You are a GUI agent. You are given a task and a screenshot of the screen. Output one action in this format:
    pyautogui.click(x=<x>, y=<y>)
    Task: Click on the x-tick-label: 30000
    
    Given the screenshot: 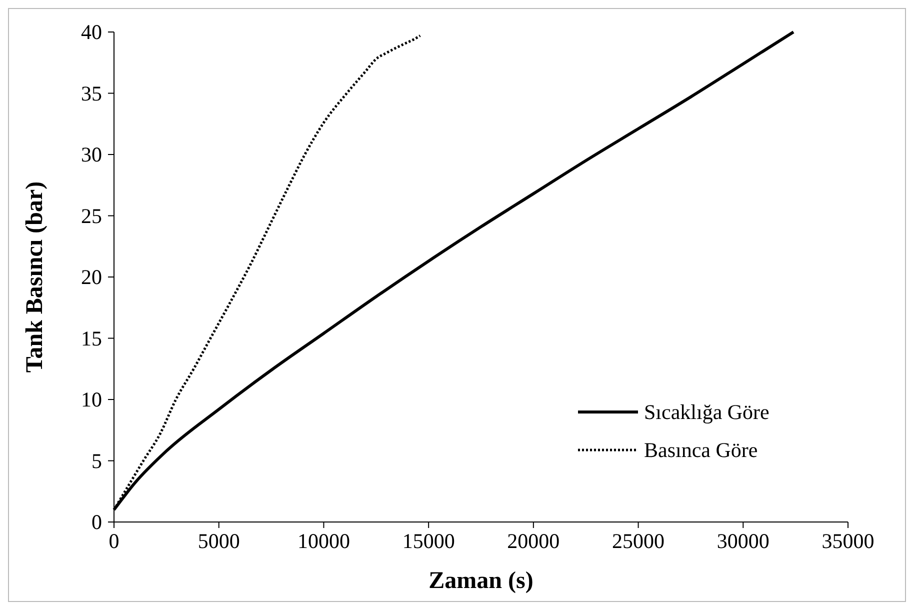 What is the action you would take?
    pyautogui.click(x=743, y=541)
    